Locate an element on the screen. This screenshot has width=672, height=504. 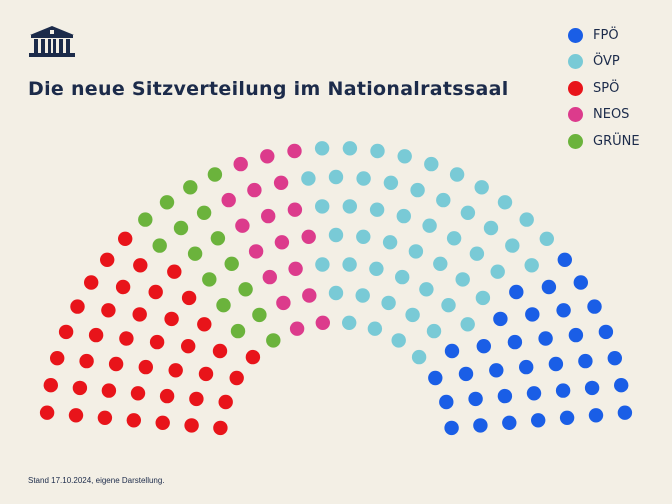
legend-label: SPÖ is located at coordinates (606, 88).